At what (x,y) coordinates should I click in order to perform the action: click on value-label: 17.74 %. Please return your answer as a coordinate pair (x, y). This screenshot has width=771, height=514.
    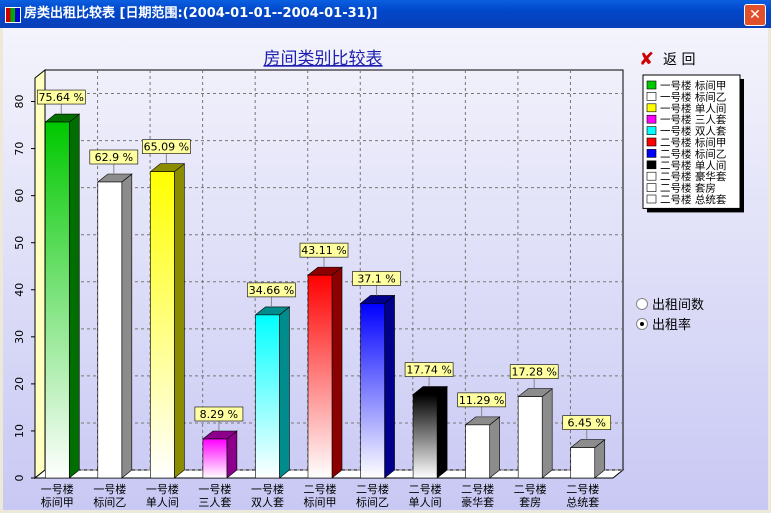
    Looking at the image, I should click on (428, 370).